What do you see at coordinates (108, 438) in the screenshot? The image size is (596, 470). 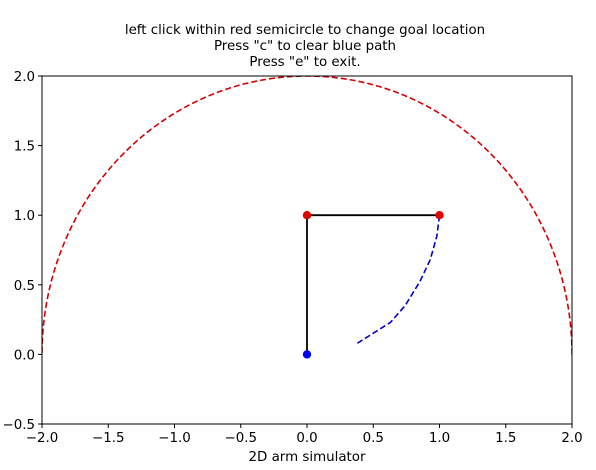 I see `x-tick-label: −1.5` at bounding box center [108, 438].